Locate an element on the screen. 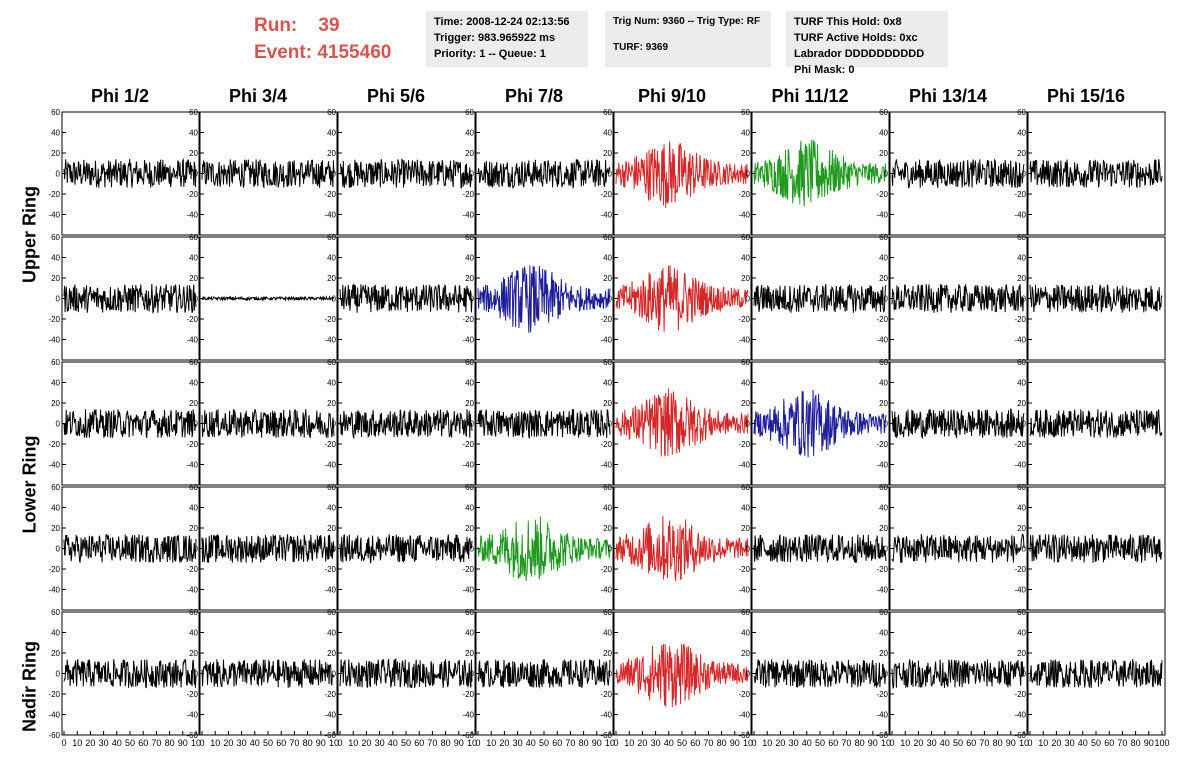 The width and height of the screenshot is (1196, 772). col-header-phi-7-8: Phi 7/8 is located at coordinates (534, 96).